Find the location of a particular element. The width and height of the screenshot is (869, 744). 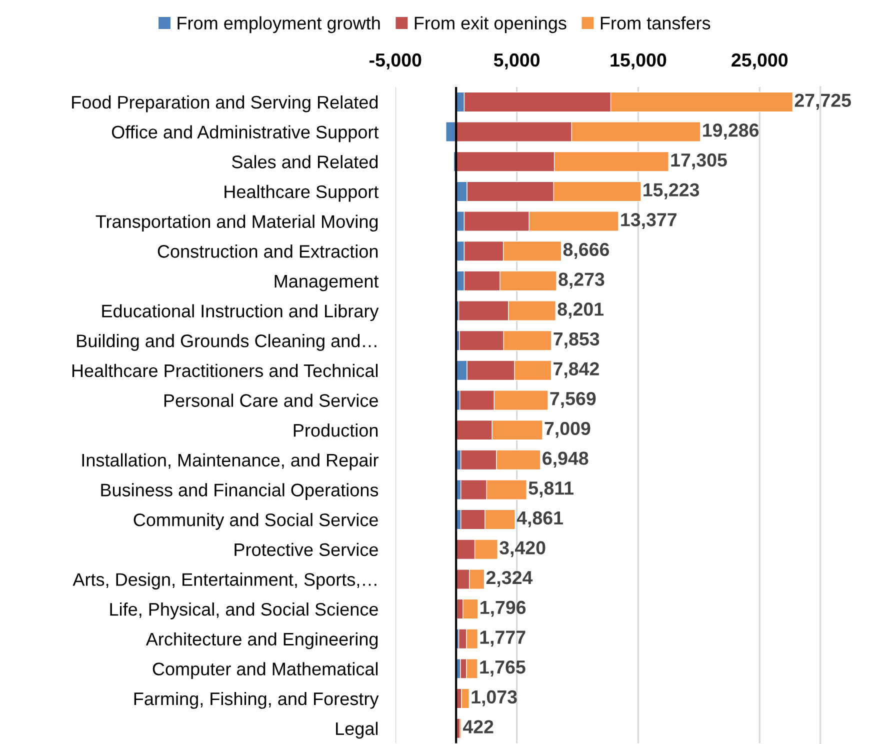

total-label: 19,286 is located at coordinates (731, 132).